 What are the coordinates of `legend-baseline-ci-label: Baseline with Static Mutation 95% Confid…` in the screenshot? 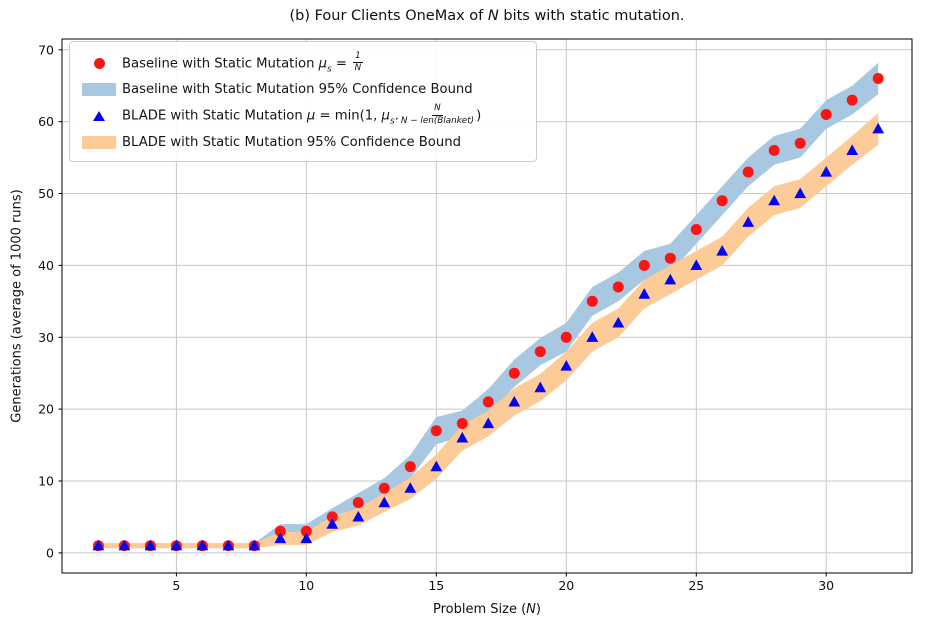 It's located at (297, 90).